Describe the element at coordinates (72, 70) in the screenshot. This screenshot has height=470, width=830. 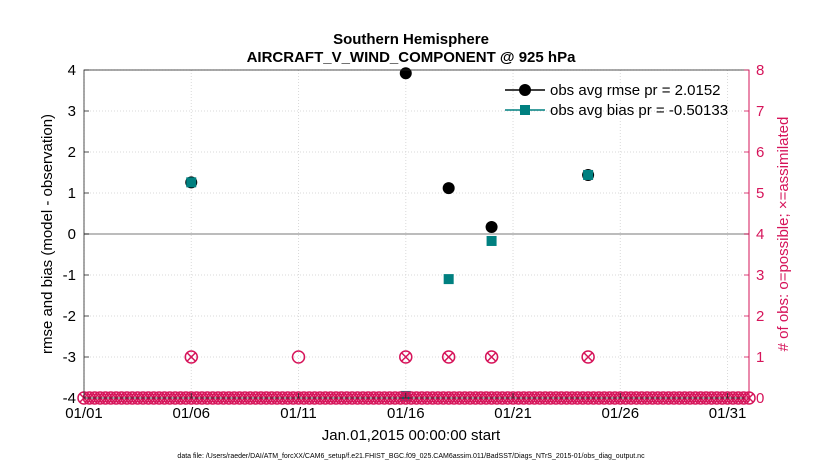
I see `y-tick-label-left: 4` at that location.